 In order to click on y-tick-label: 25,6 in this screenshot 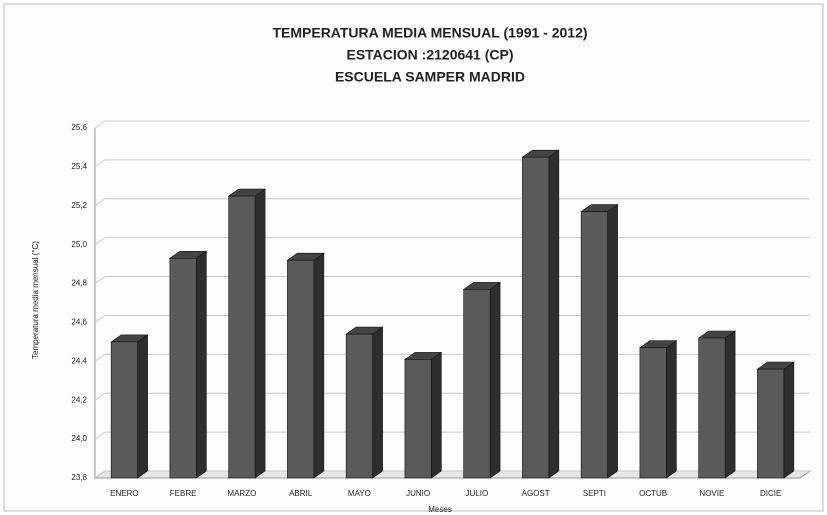, I will do `click(79, 127)`.